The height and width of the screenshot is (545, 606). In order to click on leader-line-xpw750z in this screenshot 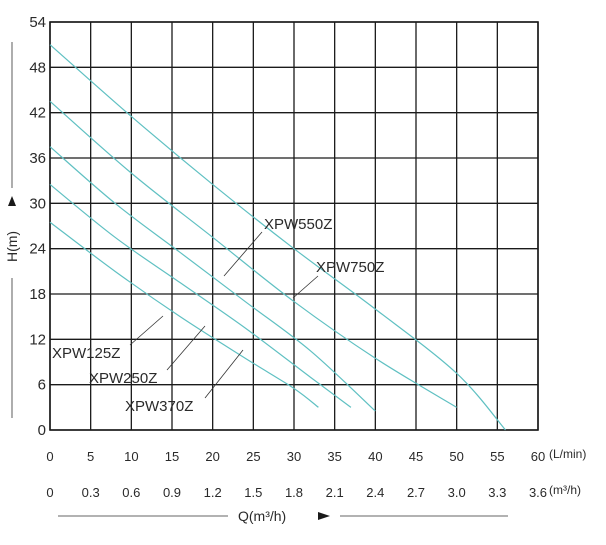, I will do `click(305, 287)`.